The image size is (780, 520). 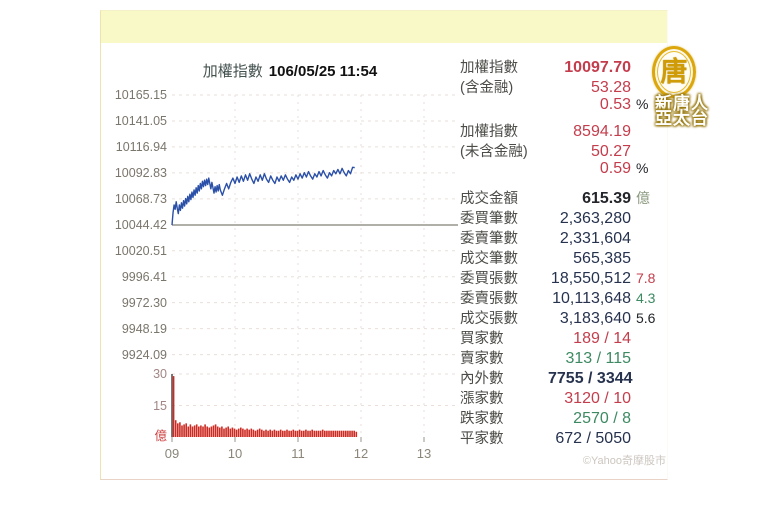 What do you see at coordinates (384, 27) in the screenshot?
I see `panel-header-band` at bounding box center [384, 27].